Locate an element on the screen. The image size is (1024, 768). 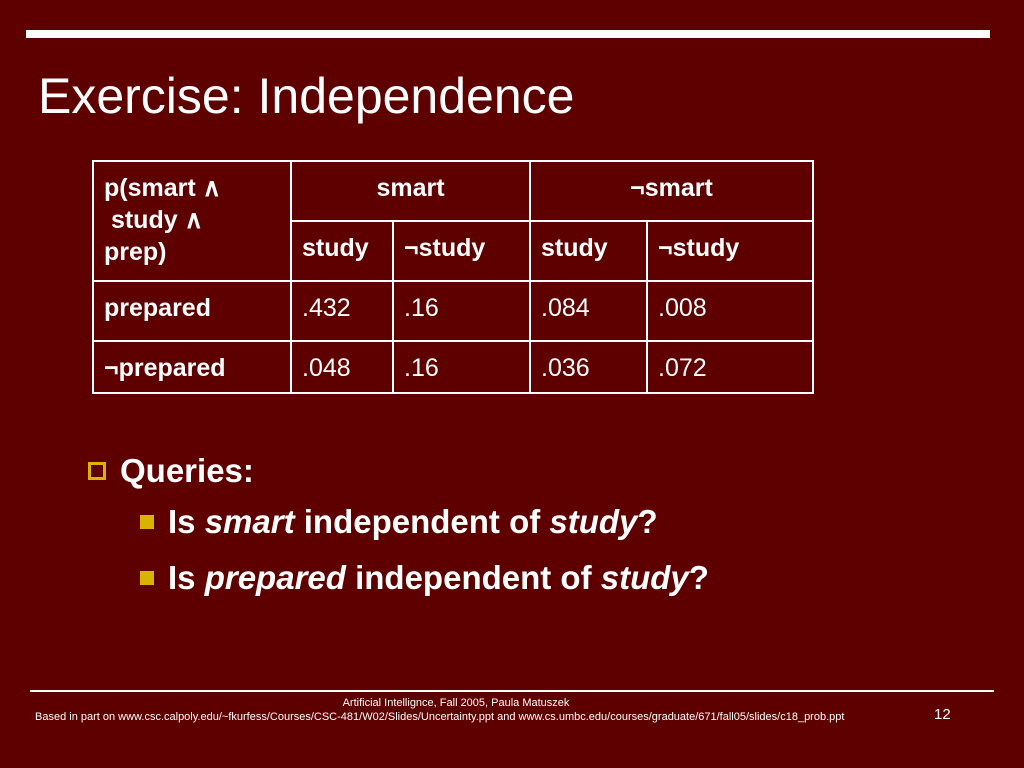
query-item: Is prepared independent of study ? is located at coordinates (424, 578).